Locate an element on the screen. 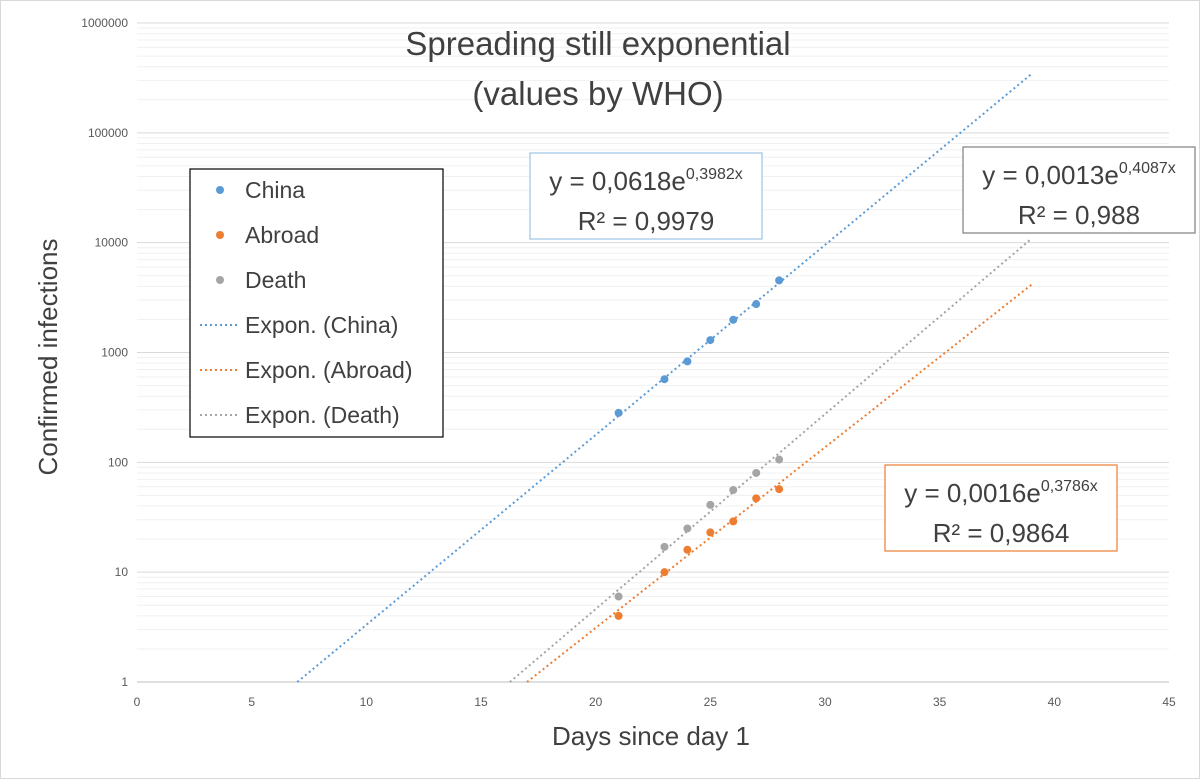  legend-label: Abroad is located at coordinates (282, 235).